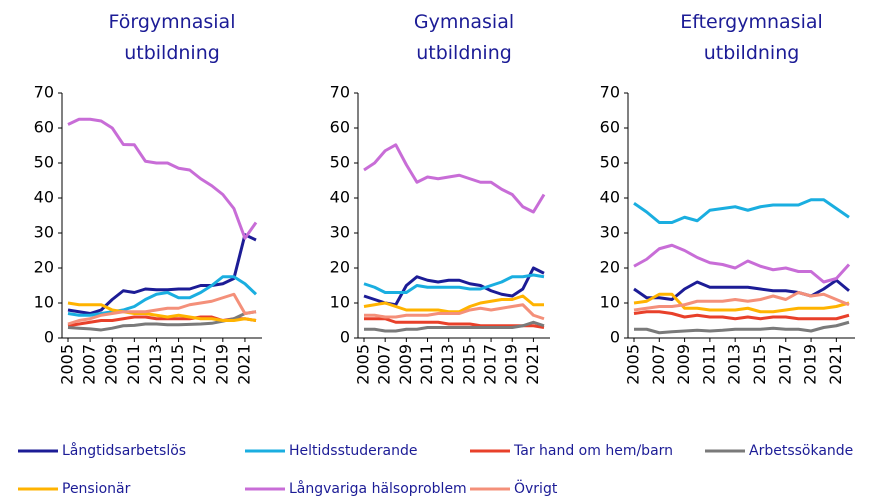 Image resolution: width=875 pixels, height=500 pixels. What do you see at coordinates (172, 37) in the screenshot?
I see `chart-title: Förgymnasial utbildning` at bounding box center [172, 37].